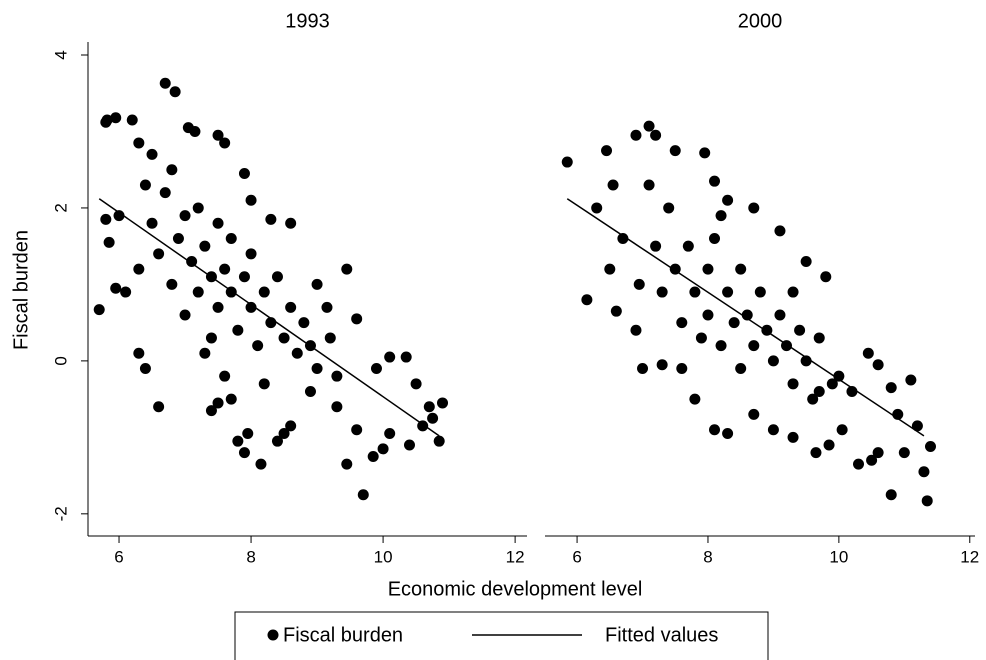 This screenshot has height=660, width=986. What do you see at coordinates (838, 556) in the screenshot?
I see `x-tick-label: 10` at bounding box center [838, 556].